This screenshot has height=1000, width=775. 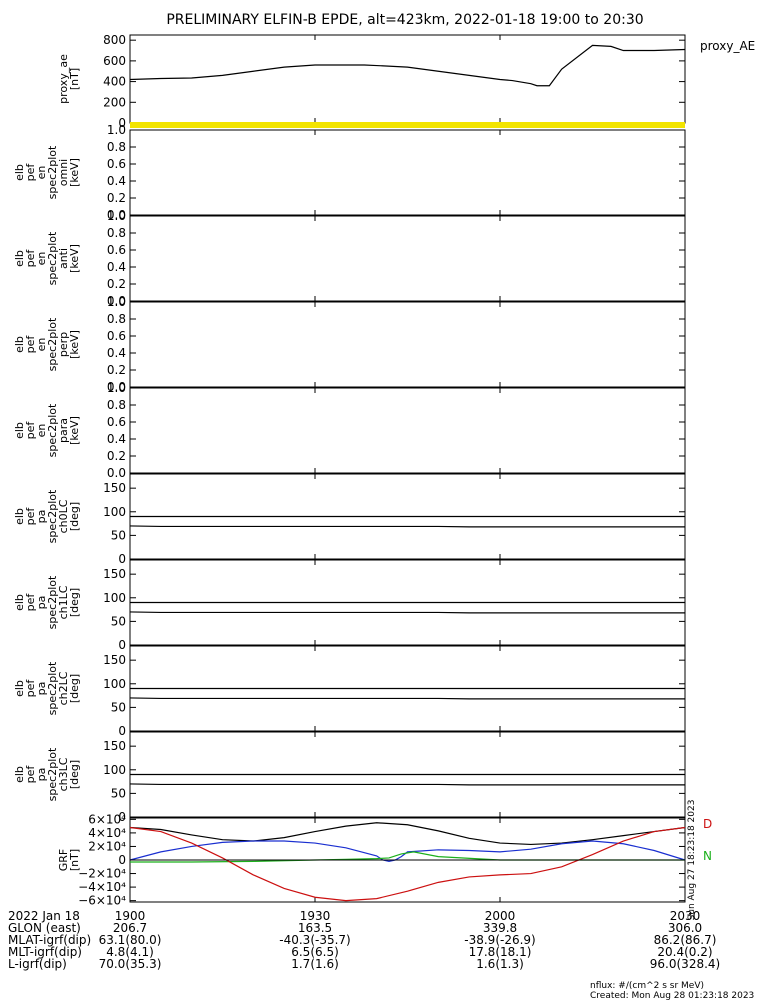 I want to click on footer-value: 339.8, so click(x=500, y=928).